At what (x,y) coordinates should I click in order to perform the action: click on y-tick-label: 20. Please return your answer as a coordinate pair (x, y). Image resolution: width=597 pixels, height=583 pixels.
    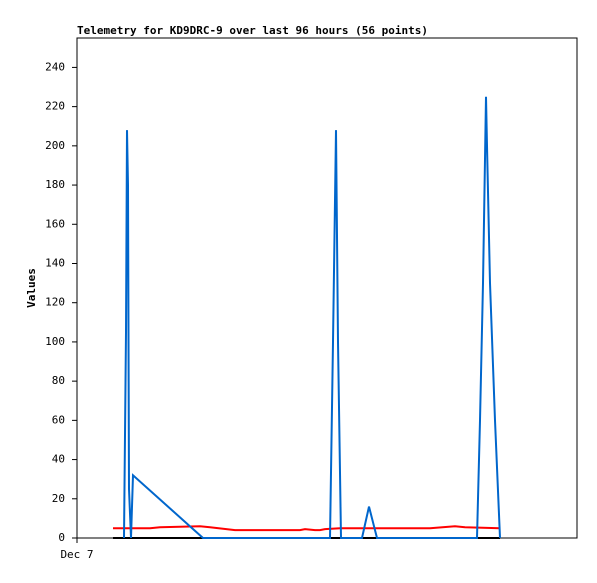
    Looking at the image, I should click on (58, 498).